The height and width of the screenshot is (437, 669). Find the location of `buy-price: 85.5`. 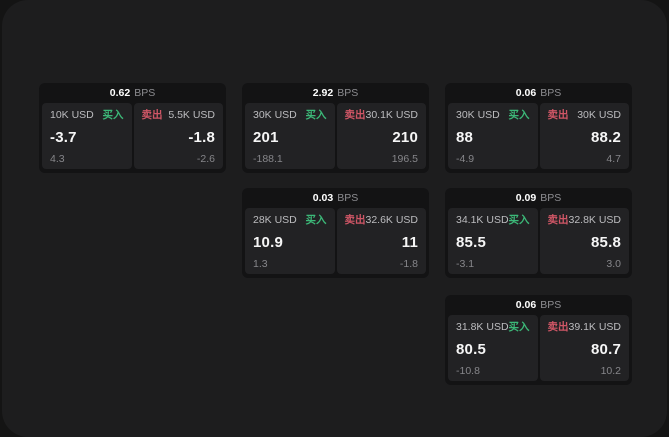

buy-price: 85.5 is located at coordinates (471, 242).